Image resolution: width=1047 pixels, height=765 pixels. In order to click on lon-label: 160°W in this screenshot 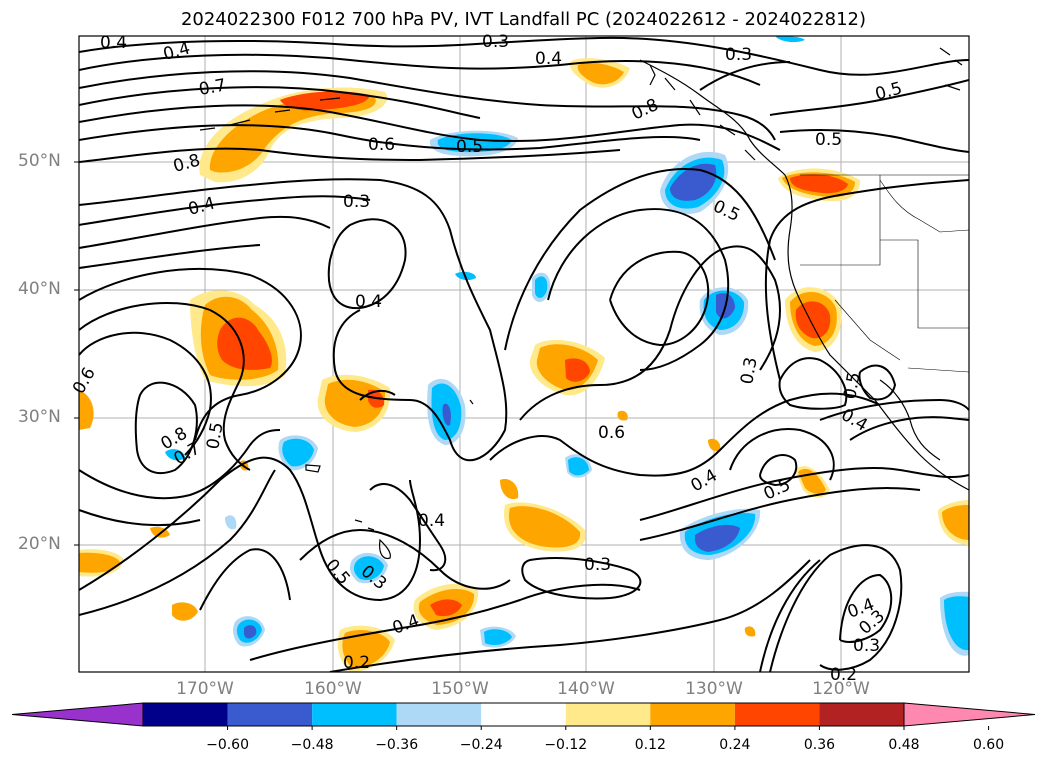, I will do `click(333, 689)`.